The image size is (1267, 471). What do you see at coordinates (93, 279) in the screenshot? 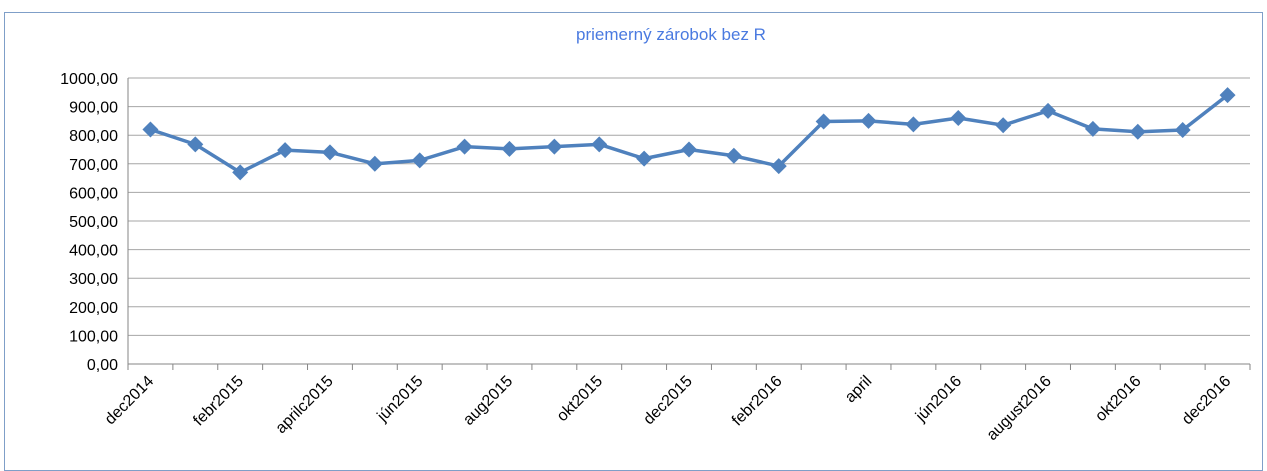
I see `y-tick-label: 300,00` at bounding box center [93, 279].